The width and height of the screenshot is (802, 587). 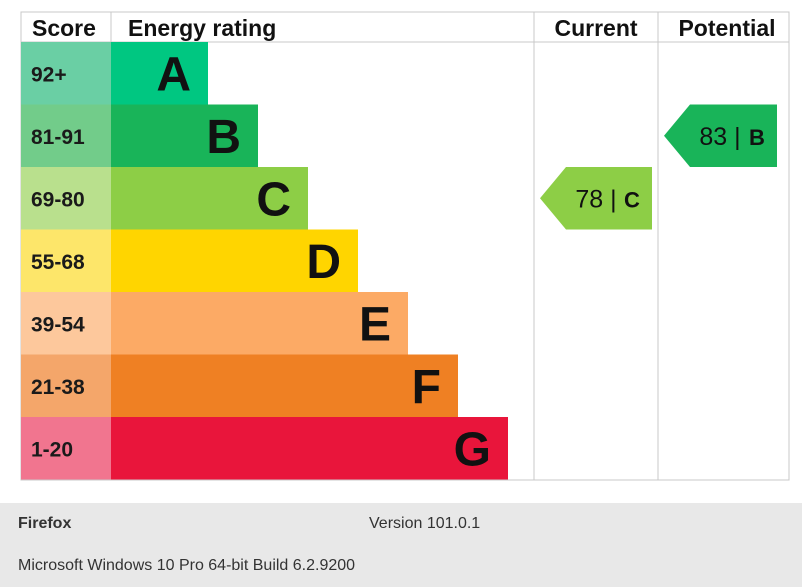 I want to click on rating-bar-c, so click(x=209, y=198).